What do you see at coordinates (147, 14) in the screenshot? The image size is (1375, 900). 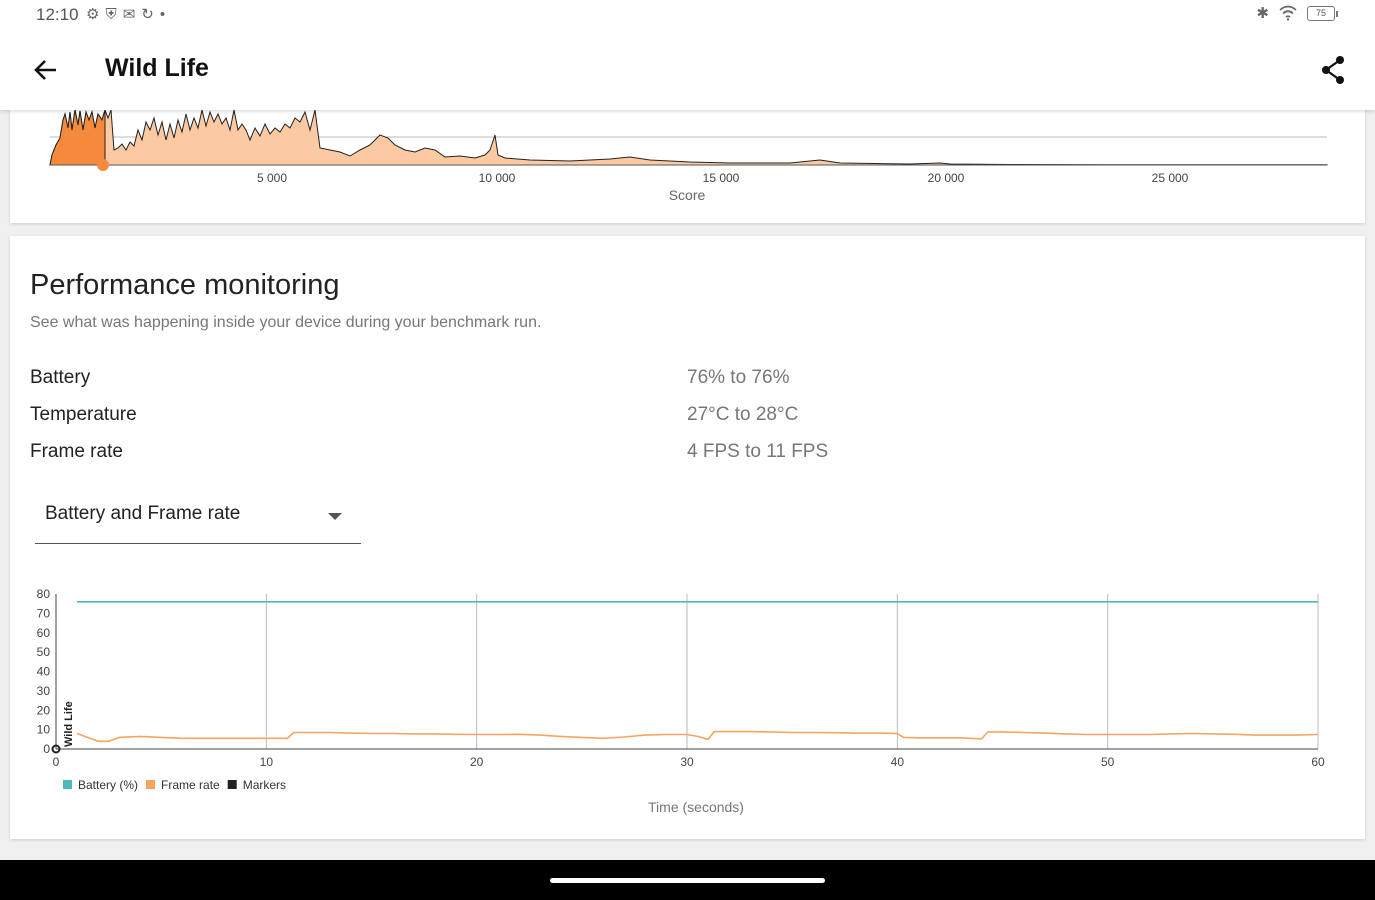 I see `sync-icon: ↻` at bounding box center [147, 14].